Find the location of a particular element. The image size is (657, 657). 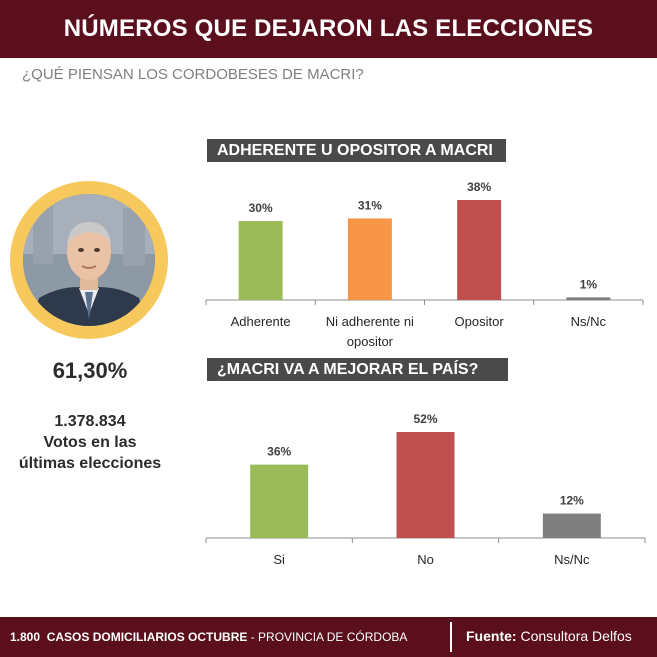

bar-si is located at coordinates (279, 501).